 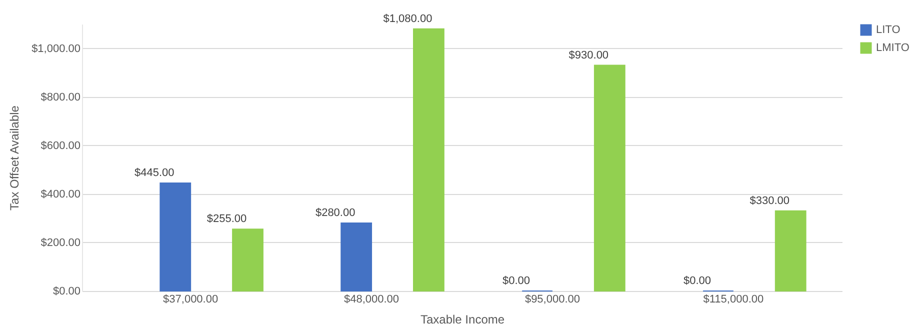 I want to click on y-tick-label: $600.00, so click(x=60, y=146).